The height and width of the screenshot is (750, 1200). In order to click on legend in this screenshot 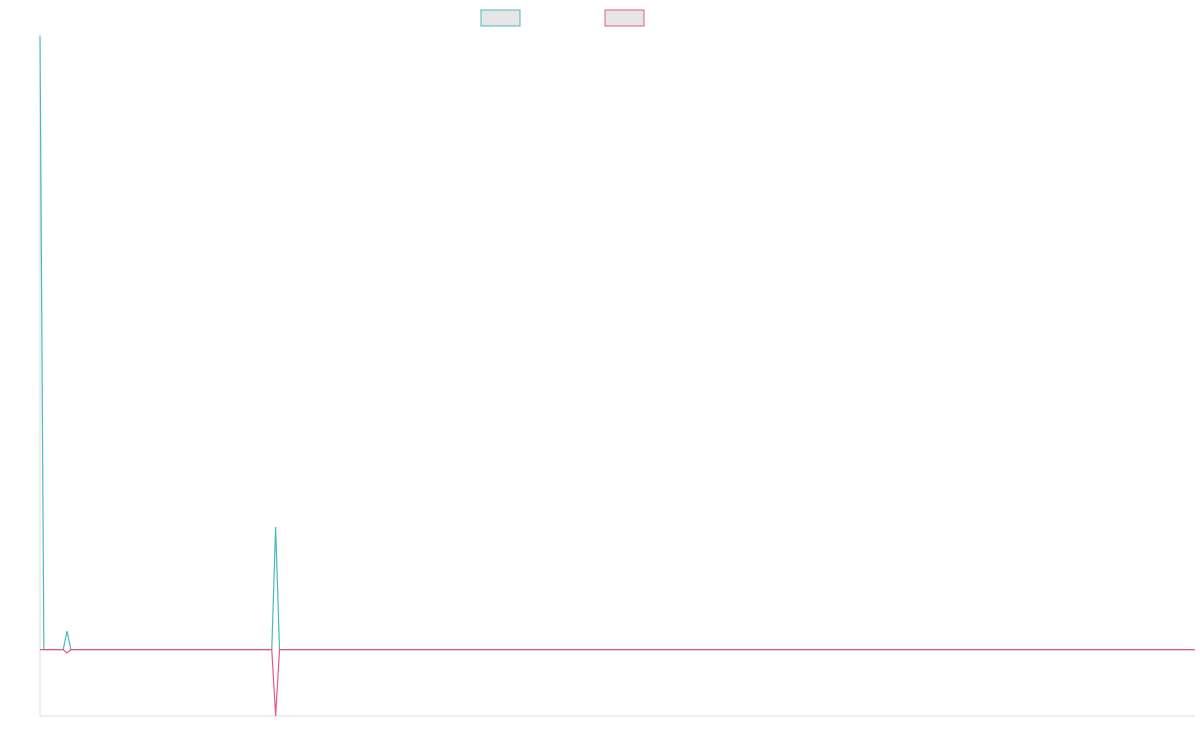, I will do `click(562, 18)`.